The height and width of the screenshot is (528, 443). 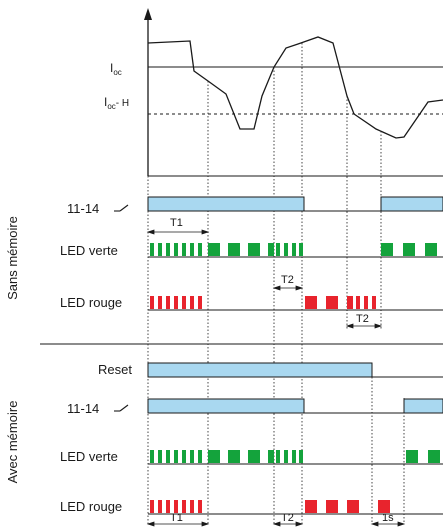 I want to click on t2-dimension-sans-lower, so click(x=364, y=326).